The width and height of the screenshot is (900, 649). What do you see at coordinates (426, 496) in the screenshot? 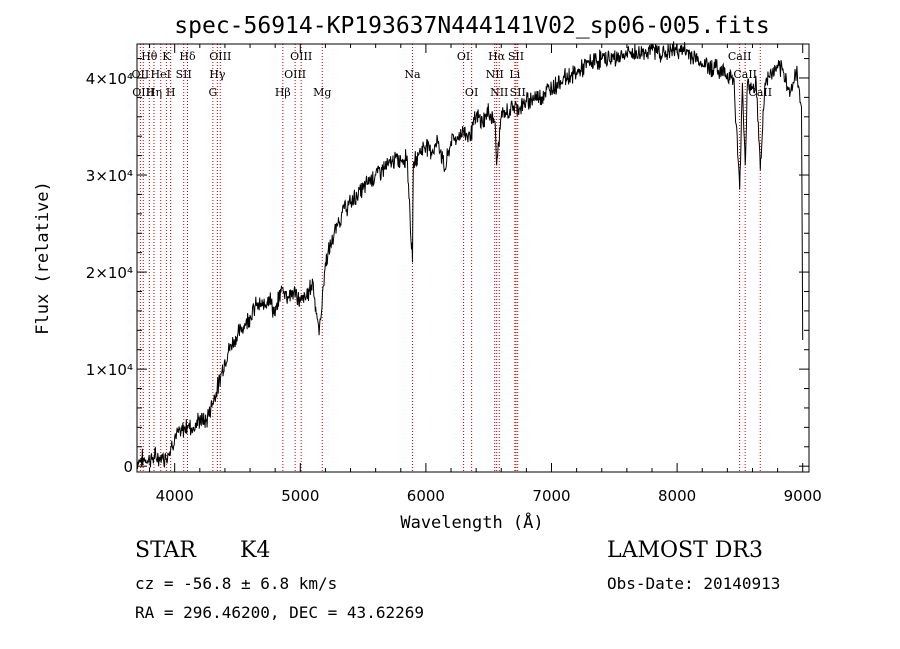
I see `x-tick-label: 6000` at bounding box center [426, 496].